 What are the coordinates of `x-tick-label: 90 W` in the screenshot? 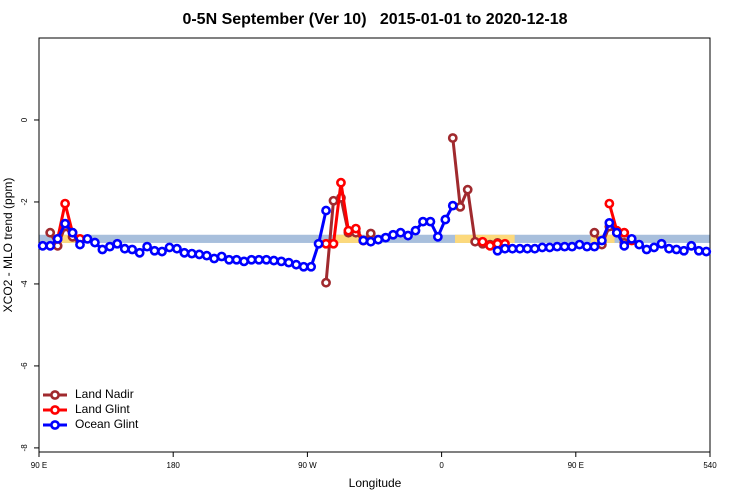 It's located at (307, 465).